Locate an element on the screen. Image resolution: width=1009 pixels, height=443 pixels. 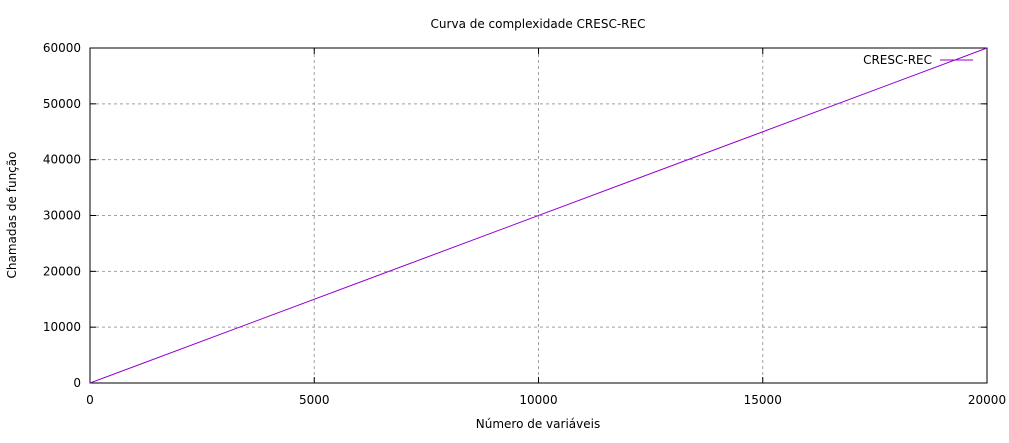
x-tick-label: 20000 is located at coordinates (987, 400).